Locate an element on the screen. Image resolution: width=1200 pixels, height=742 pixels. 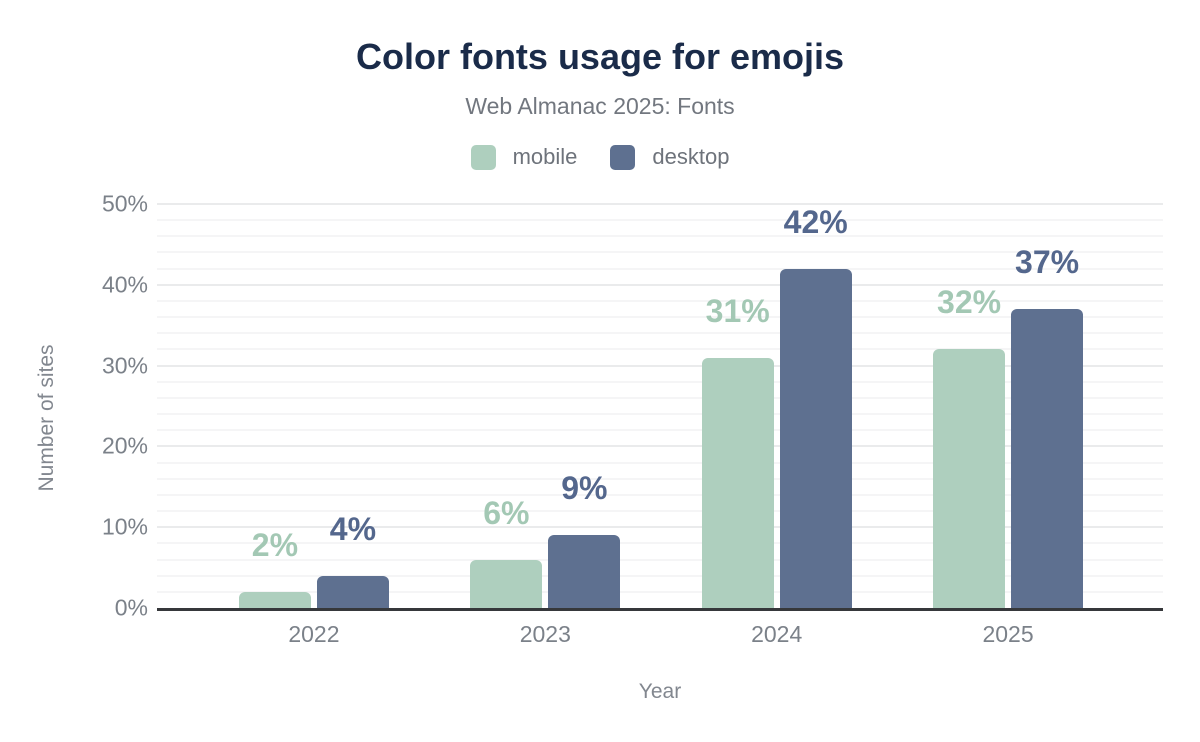
bar-mobile-2025 is located at coordinates (969, 478).